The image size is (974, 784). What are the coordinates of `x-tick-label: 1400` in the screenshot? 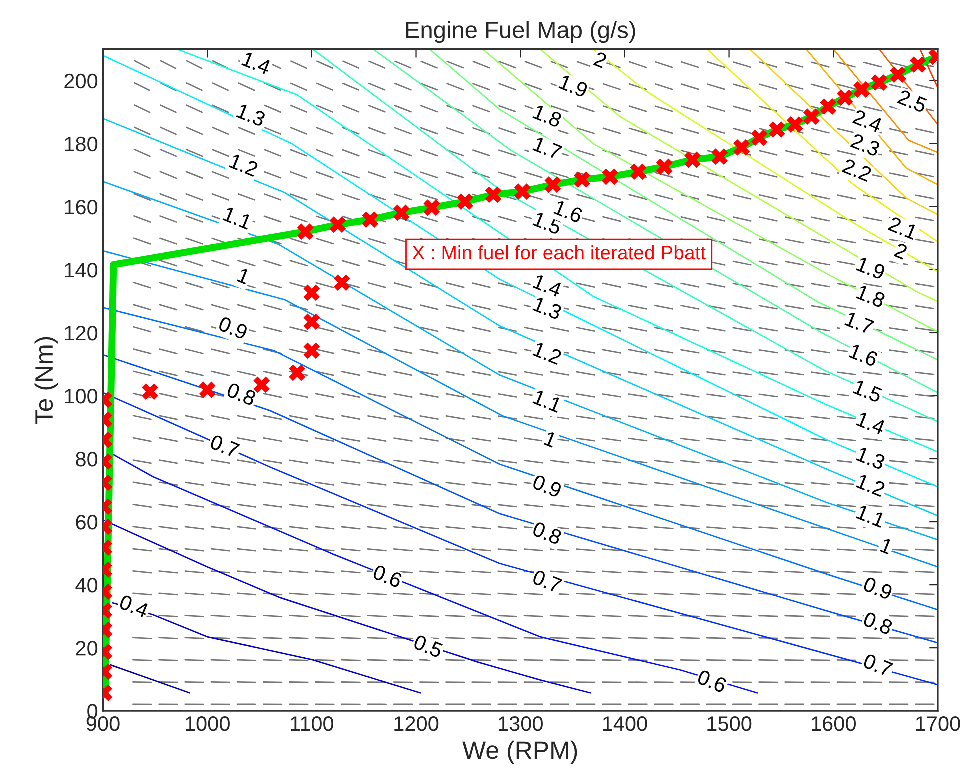 It's located at (625, 724).